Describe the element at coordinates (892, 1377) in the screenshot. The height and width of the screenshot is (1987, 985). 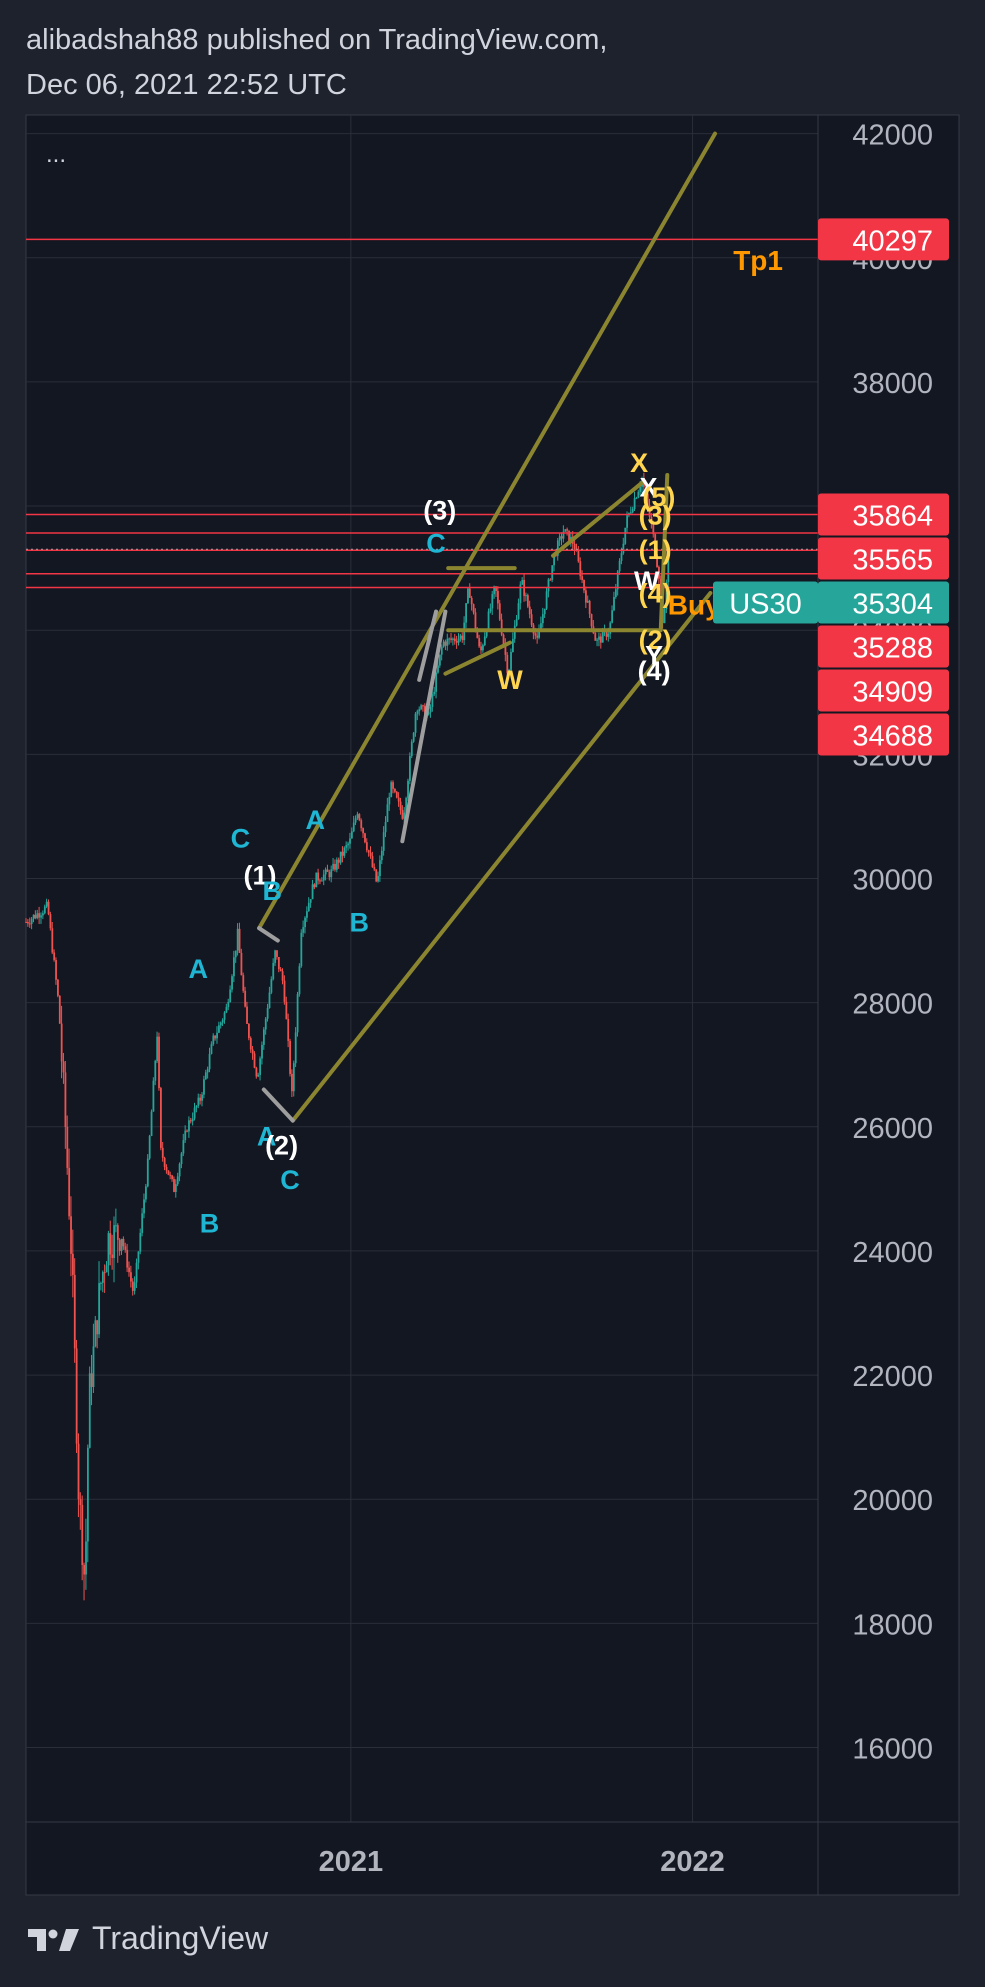
I see `y-tick-label: 22000` at that location.